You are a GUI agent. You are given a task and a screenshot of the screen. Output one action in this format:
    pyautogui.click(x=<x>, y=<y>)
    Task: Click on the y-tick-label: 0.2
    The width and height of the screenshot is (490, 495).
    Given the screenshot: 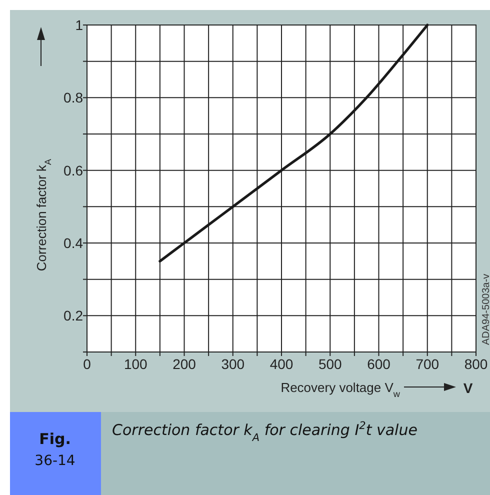 What is the action you would take?
    pyautogui.click(x=74, y=316)
    